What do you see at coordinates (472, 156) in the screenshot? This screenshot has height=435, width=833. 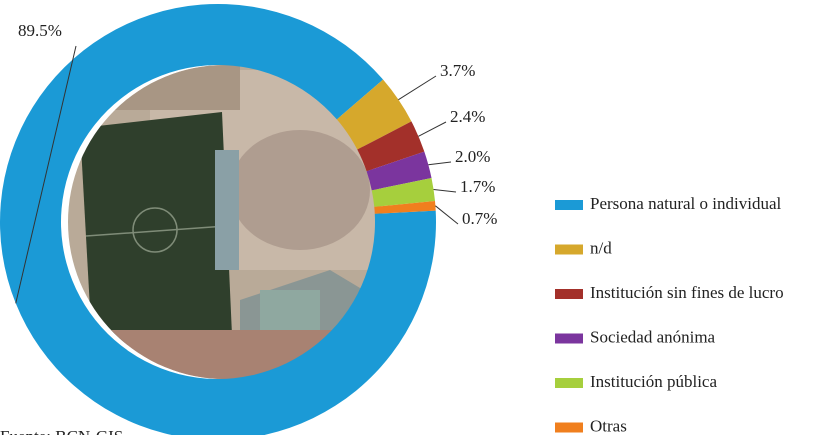 I see `value-label: 2.0%` at bounding box center [472, 156].